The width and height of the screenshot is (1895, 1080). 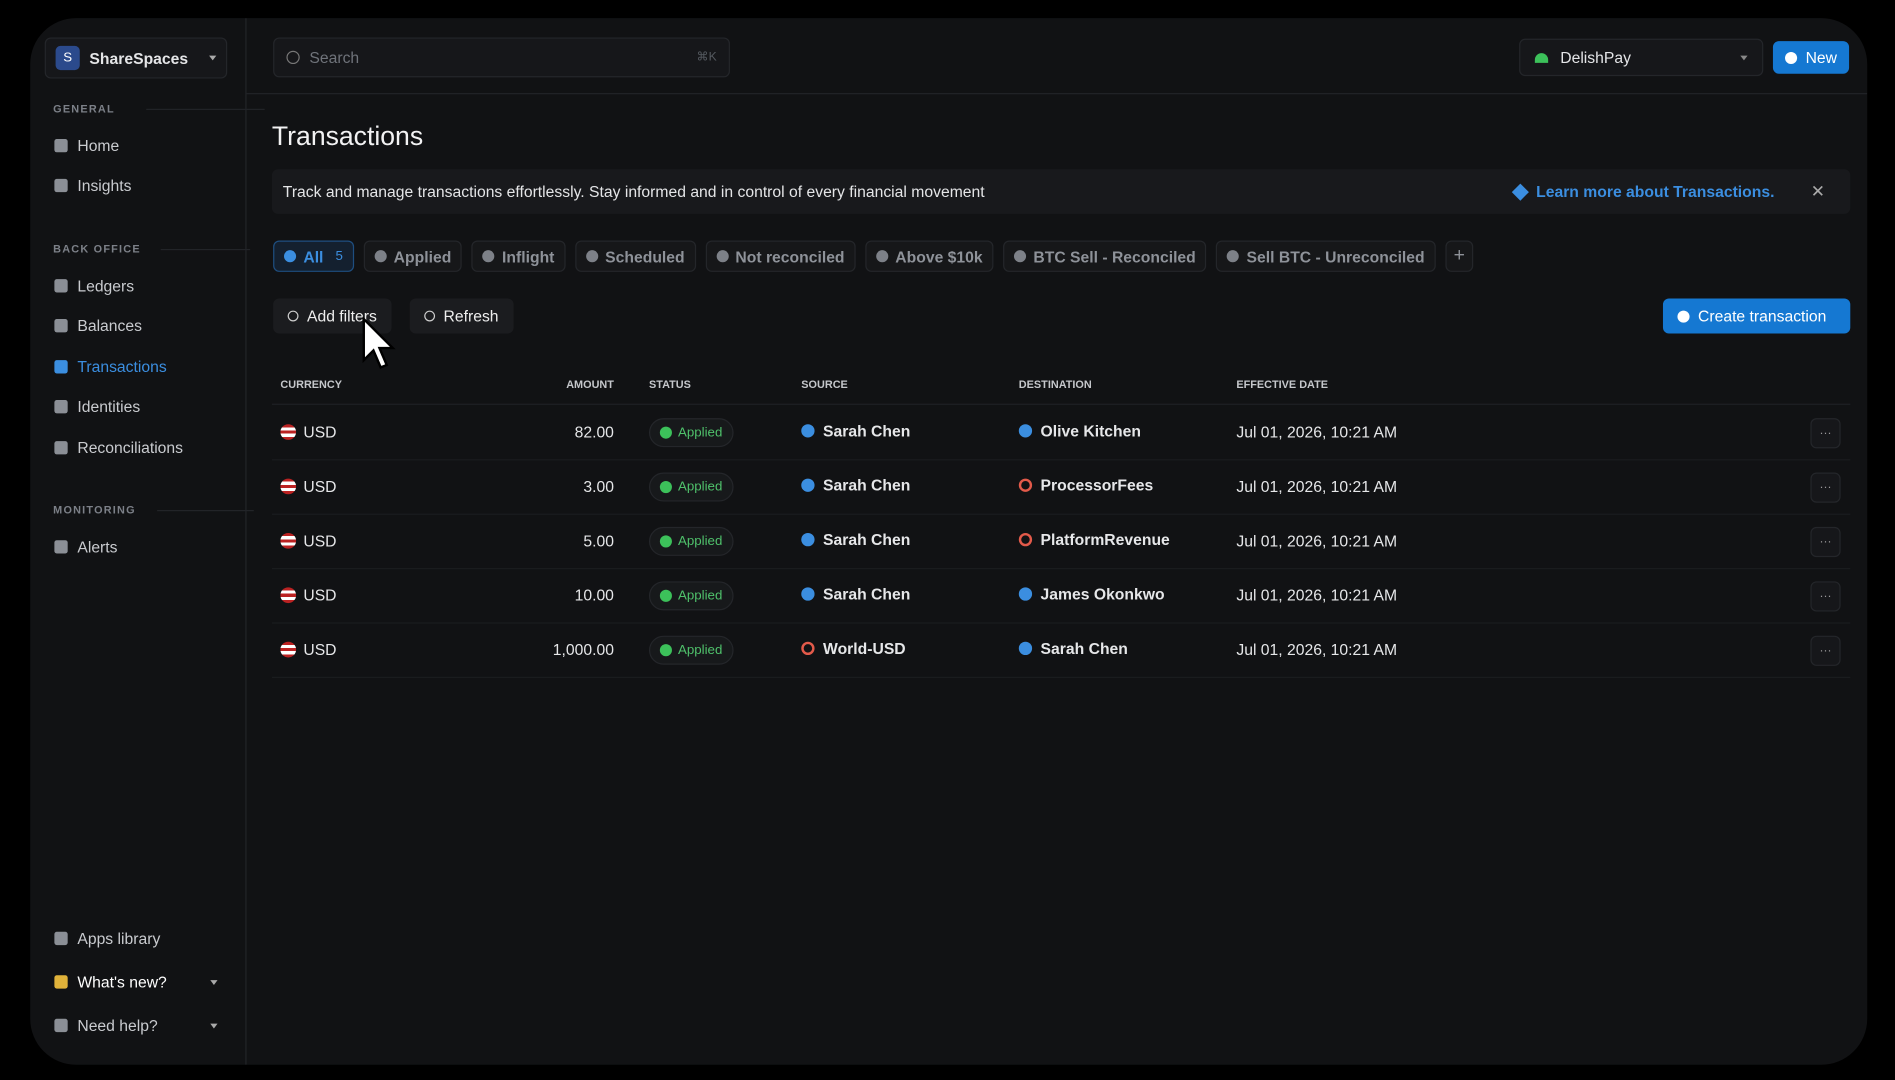 I want to click on filter-tab: Not reconciled, so click(x=780, y=256).